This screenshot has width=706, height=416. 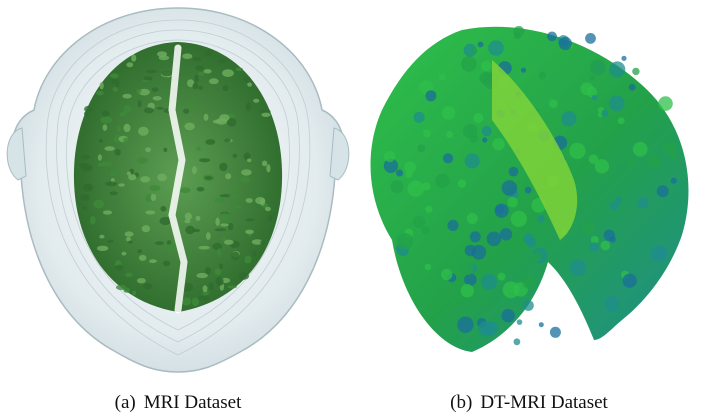 I want to click on caption-a-label: (a), so click(x=125, y=402).